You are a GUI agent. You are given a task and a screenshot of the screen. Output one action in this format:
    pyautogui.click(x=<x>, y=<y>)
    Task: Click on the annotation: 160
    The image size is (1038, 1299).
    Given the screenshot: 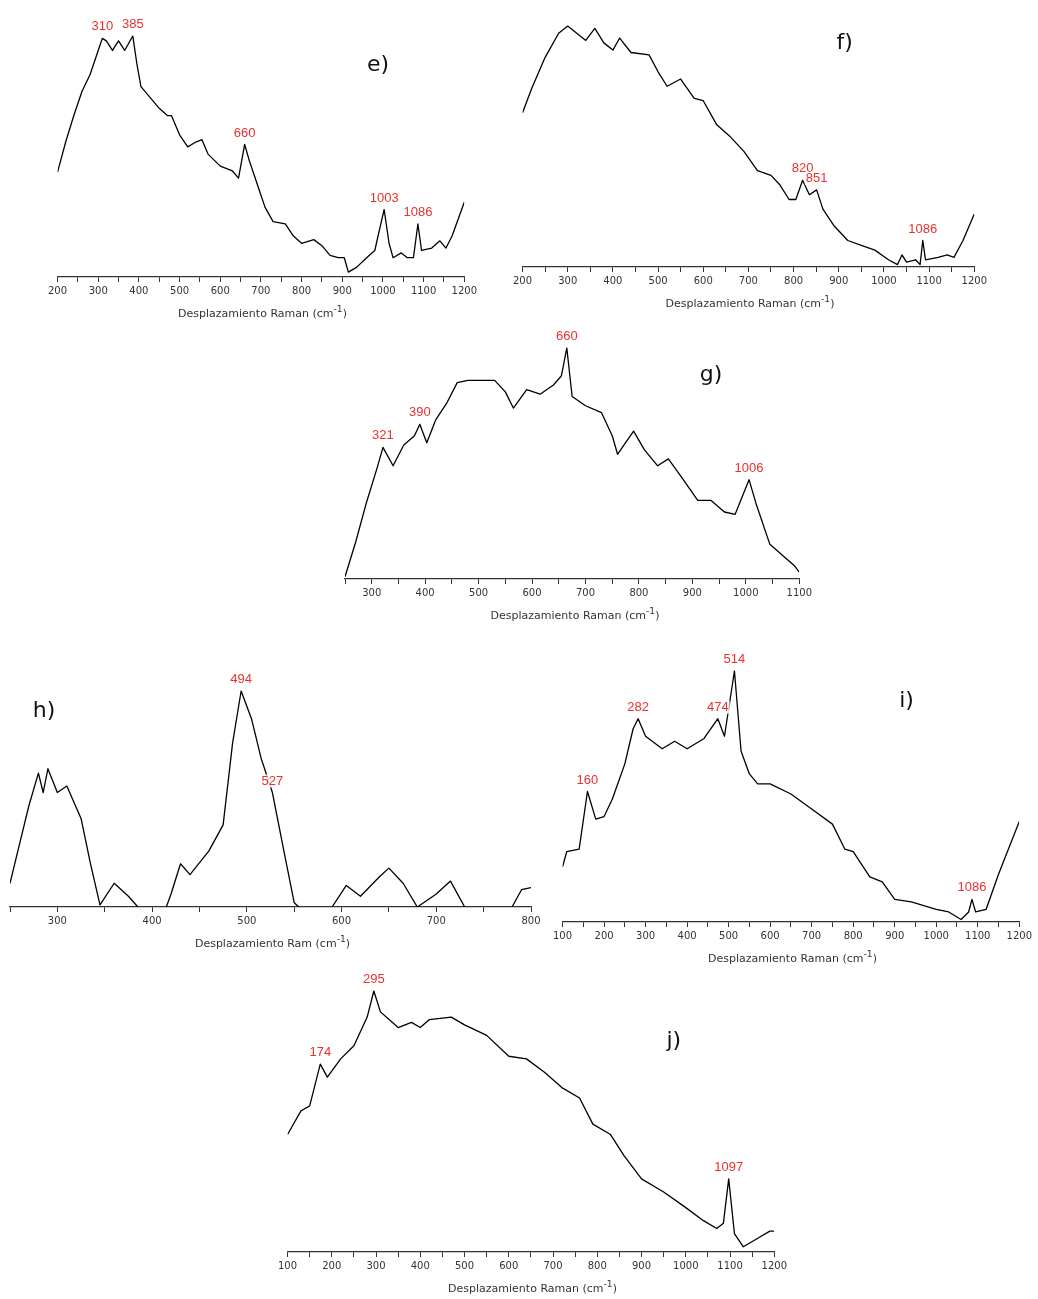 What is the action you would take?
    pyautogui.click(x=587, y=779)
    